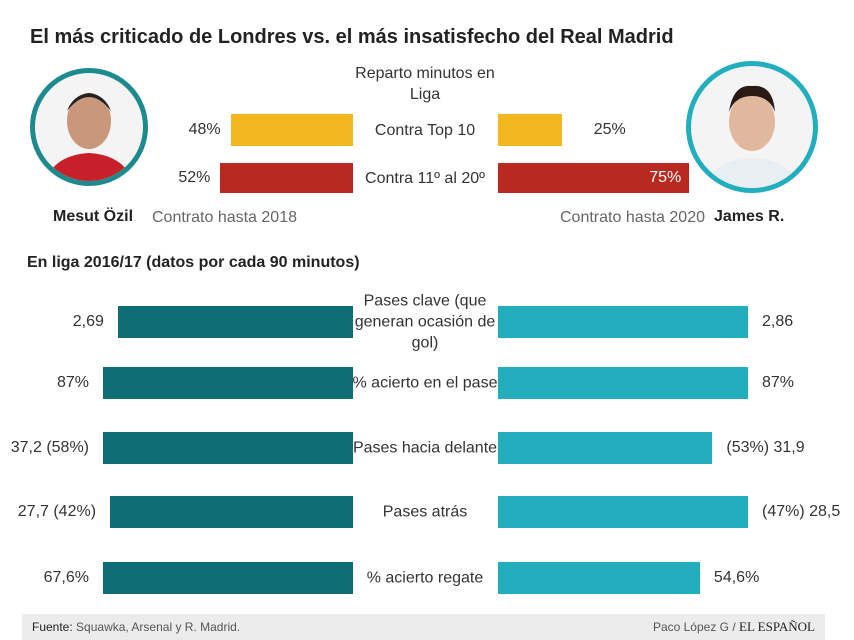 The width and height of the screenshot is (854, 640). What do you see at coordinates (204, 129) in the screenshot?
I see `value-label: 48%` at bounding box center [204, 129].